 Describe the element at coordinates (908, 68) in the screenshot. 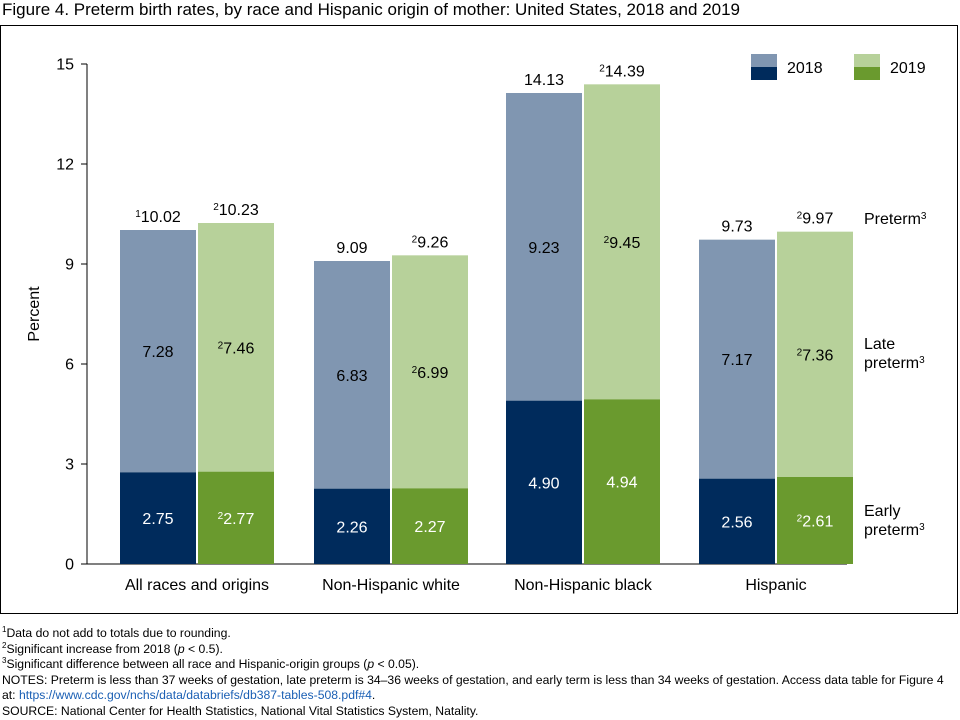

I see `legend-label: 2019` at that location.